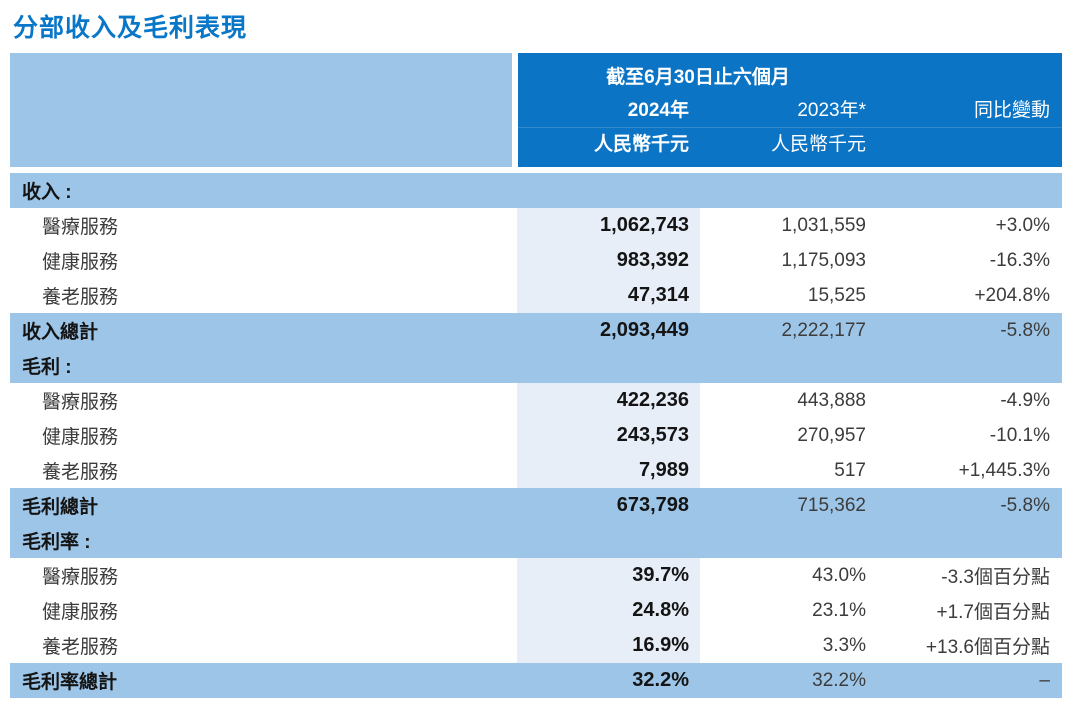 The image size is (1080, 715). I want to click on value-2024: 39.7%, so click(608, 575).